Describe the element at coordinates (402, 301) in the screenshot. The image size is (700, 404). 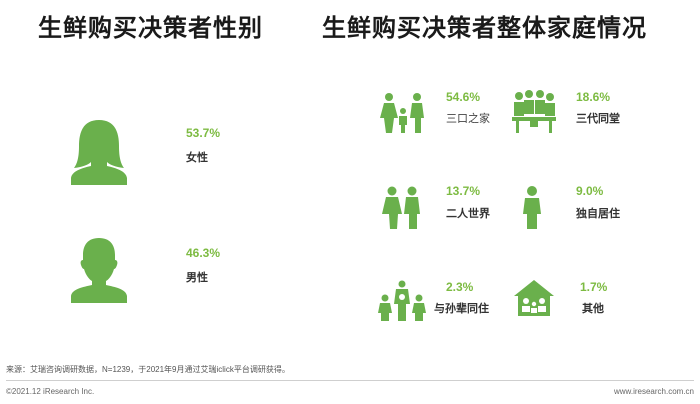
I see `family-with-siblings-icon` at that location.